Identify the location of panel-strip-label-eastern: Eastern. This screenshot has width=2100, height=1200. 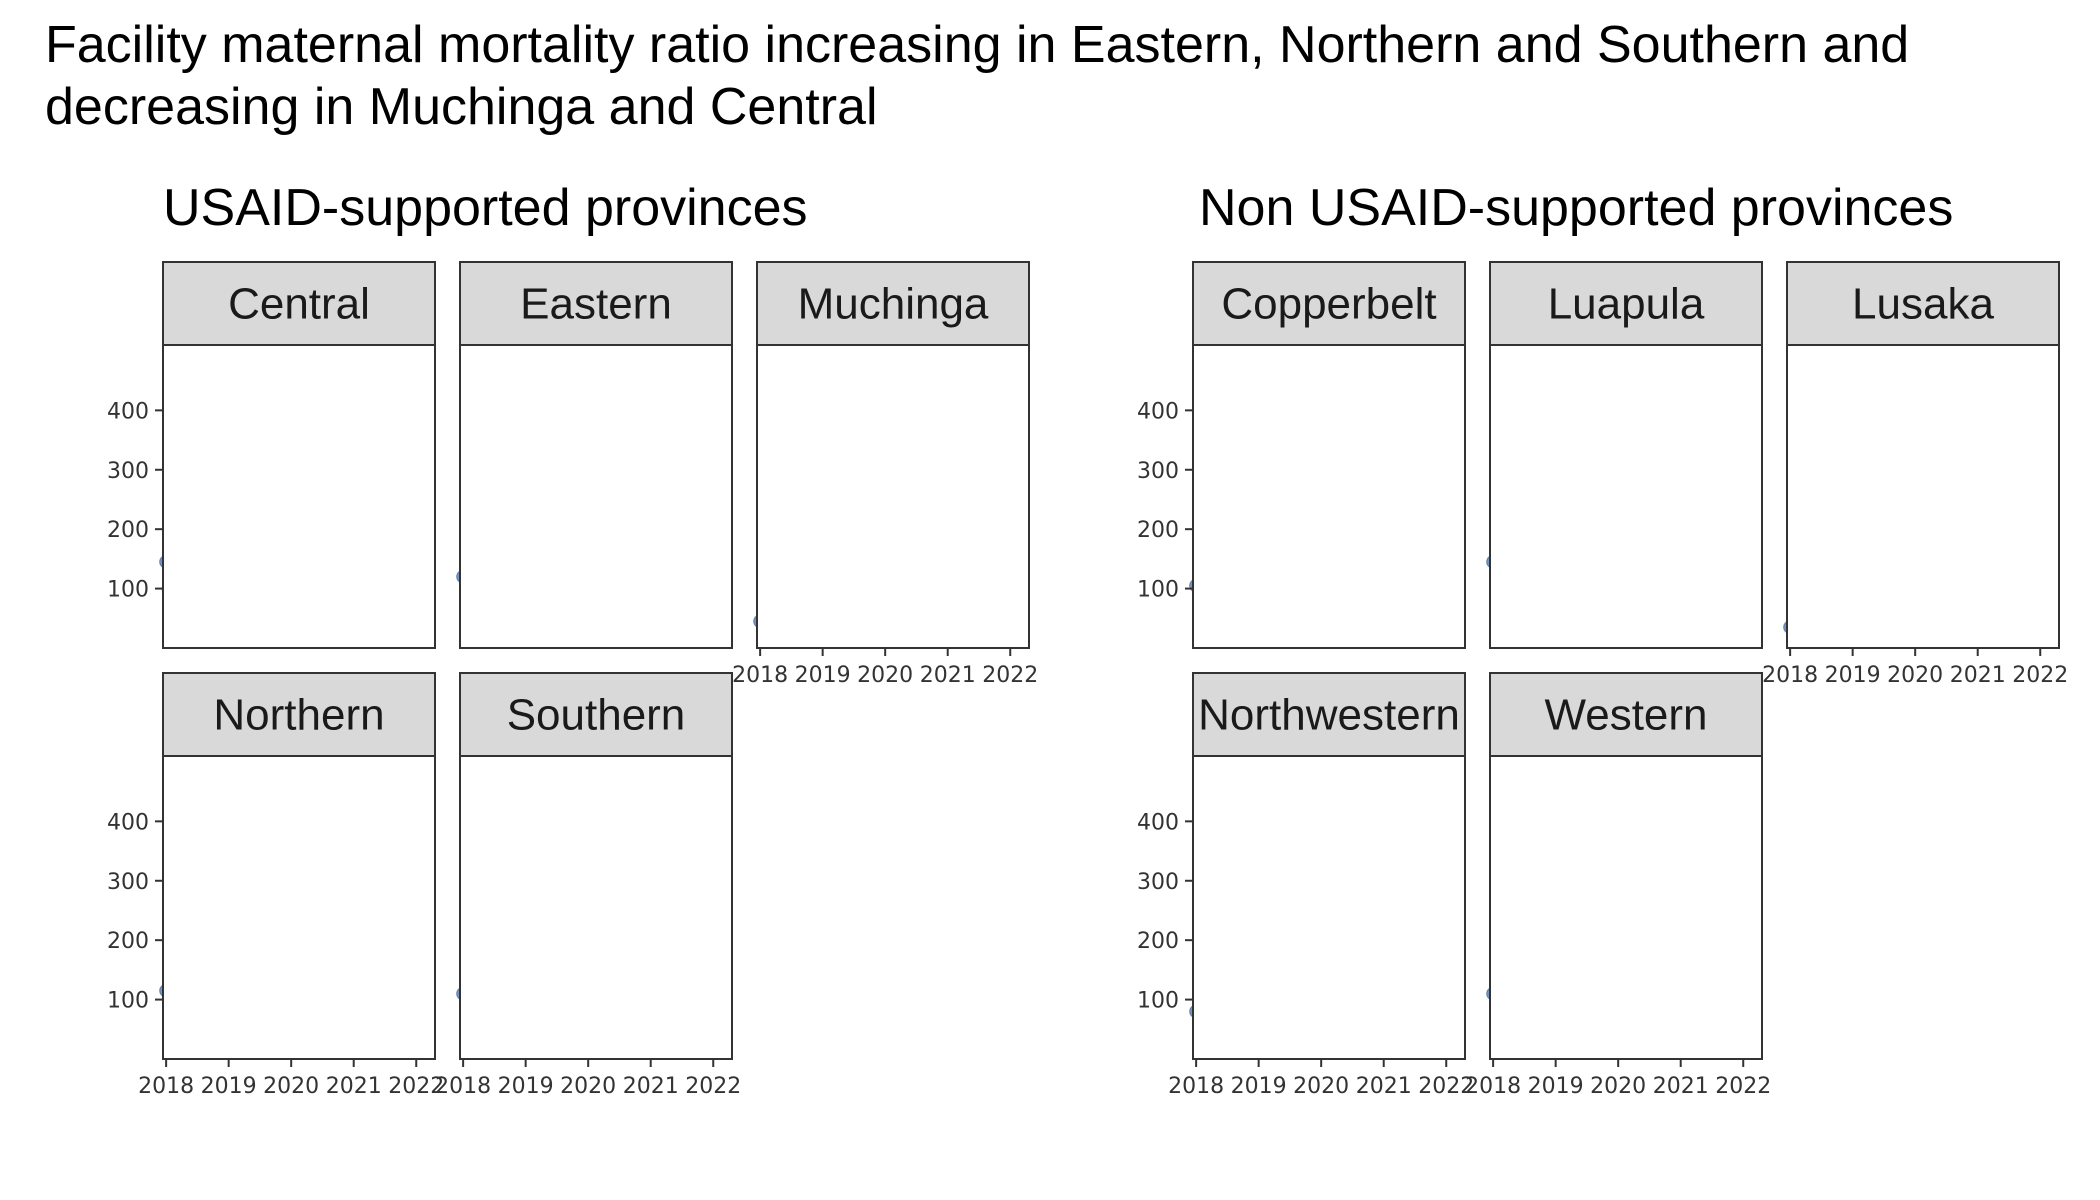
(596, 304).